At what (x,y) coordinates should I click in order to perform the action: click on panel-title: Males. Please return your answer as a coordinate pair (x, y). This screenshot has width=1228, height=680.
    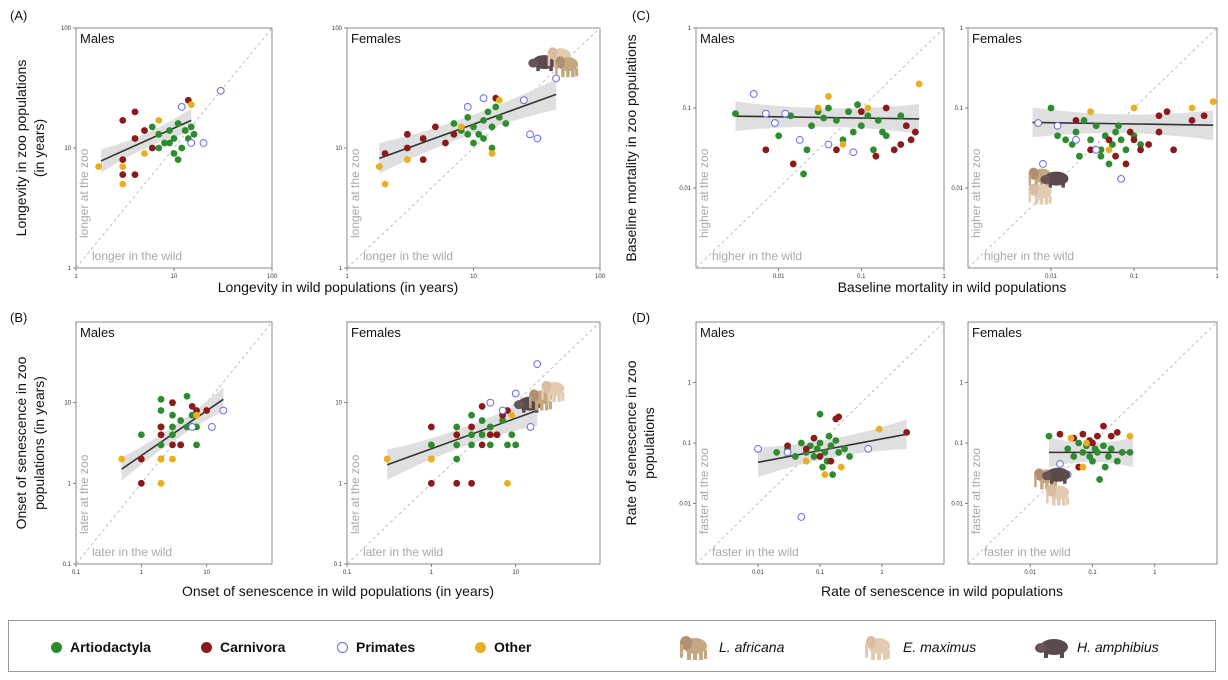
    Looking at the image, I should click on (97, 332).